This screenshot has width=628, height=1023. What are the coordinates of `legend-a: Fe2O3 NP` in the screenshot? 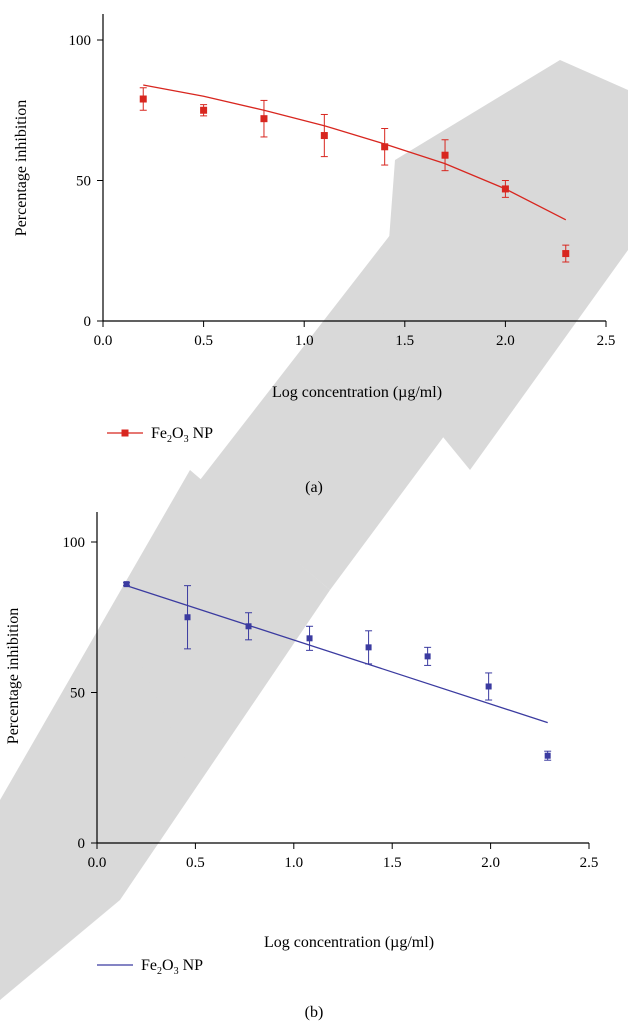 It's located at (160, 435).